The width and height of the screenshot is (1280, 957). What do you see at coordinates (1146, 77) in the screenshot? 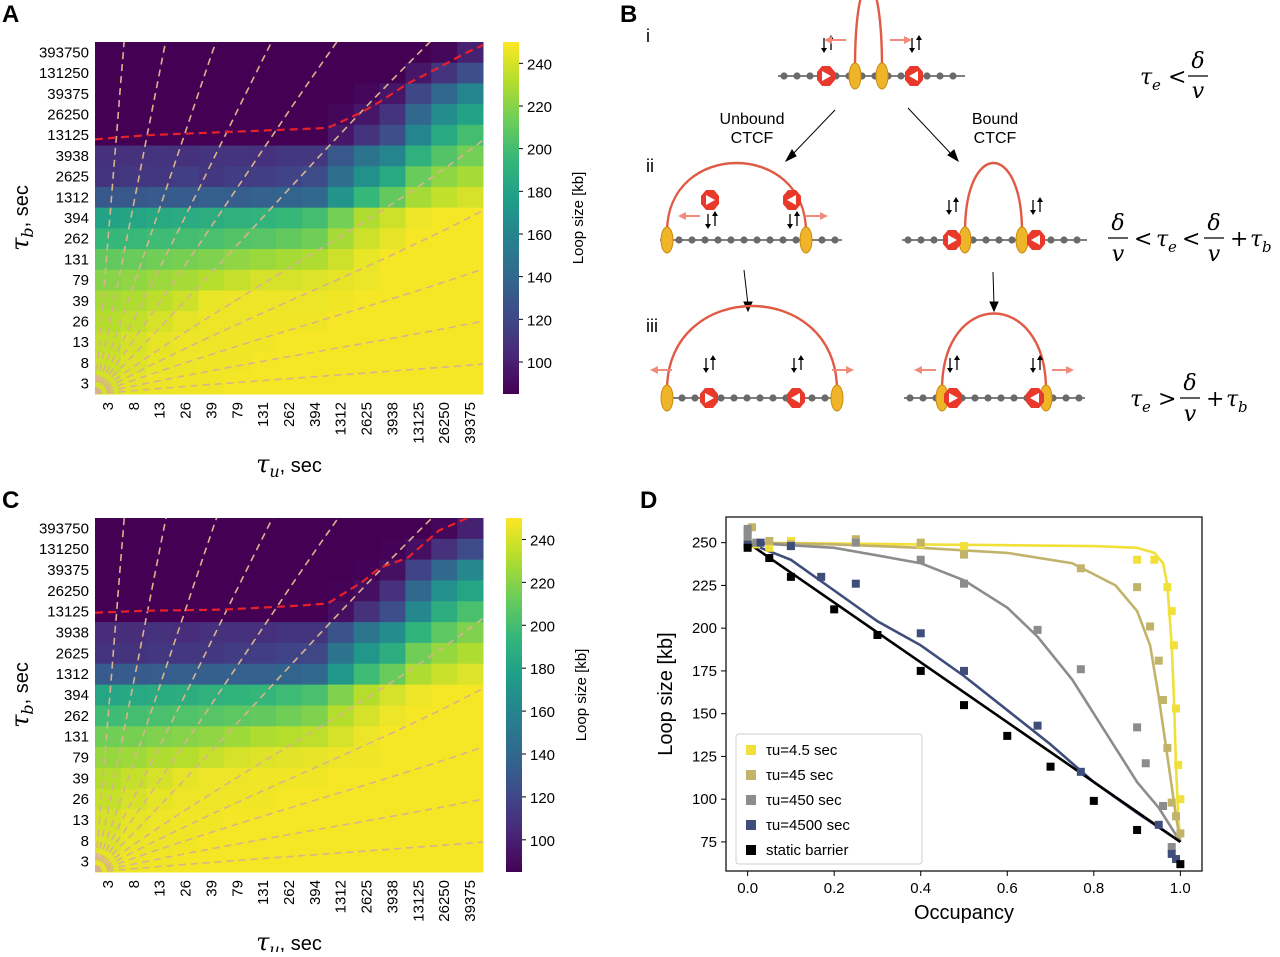
I see `eq1-tau: τ` at bounding box center [1146, 77].